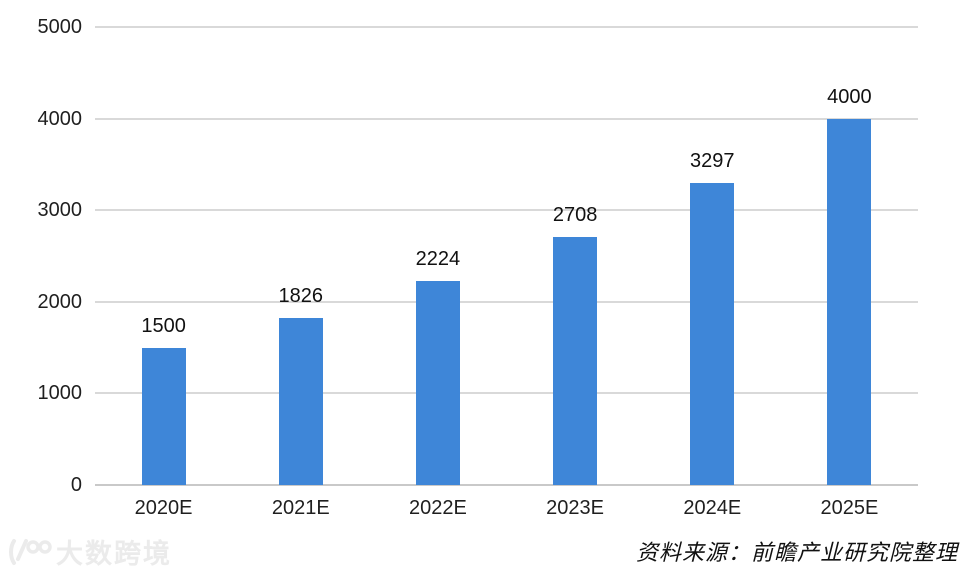  Describe the element at coordinates (575, 214) in the screenshot. I see `bar-value-label: 2708` at that location.